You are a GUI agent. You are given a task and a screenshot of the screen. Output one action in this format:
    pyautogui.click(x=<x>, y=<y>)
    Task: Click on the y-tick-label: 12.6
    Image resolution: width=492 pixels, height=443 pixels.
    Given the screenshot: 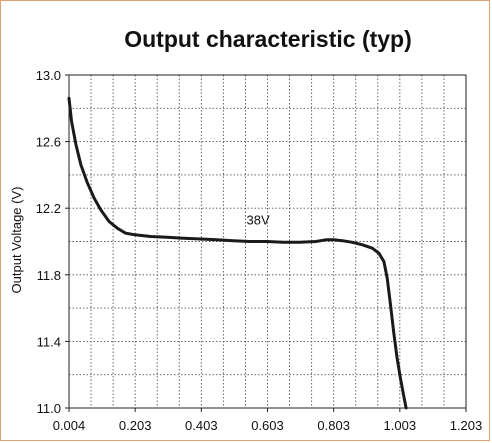 What is the action you would take?
    pyautogui.click(x=48, y=142)
    